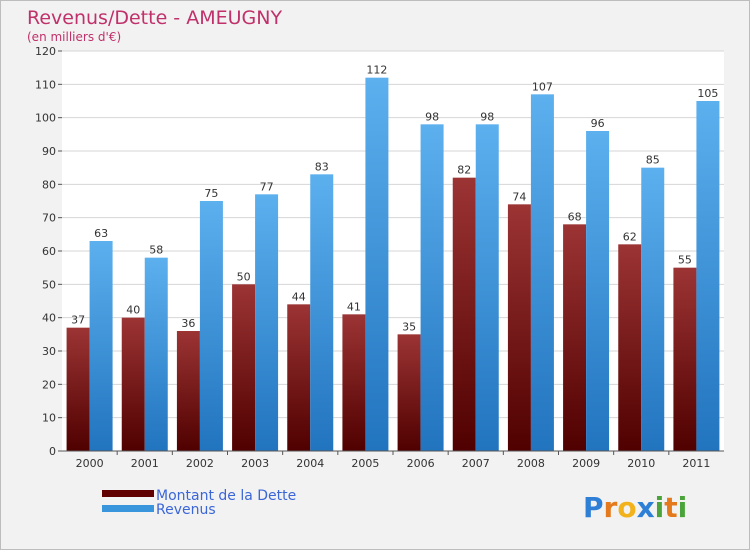 This screenshot has width=750, height=550. I want to click on data-label: 68, so click(575, 216).